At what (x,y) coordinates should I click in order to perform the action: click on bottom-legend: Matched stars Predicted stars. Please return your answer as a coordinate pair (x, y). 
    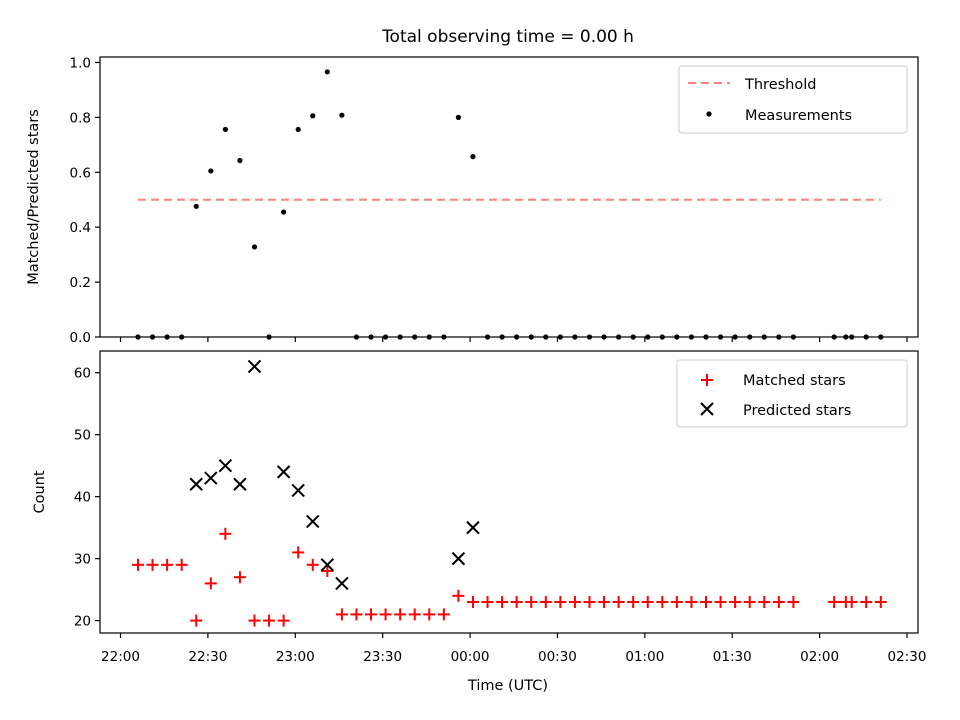
    Looking at the image, I should click on (792, 393).